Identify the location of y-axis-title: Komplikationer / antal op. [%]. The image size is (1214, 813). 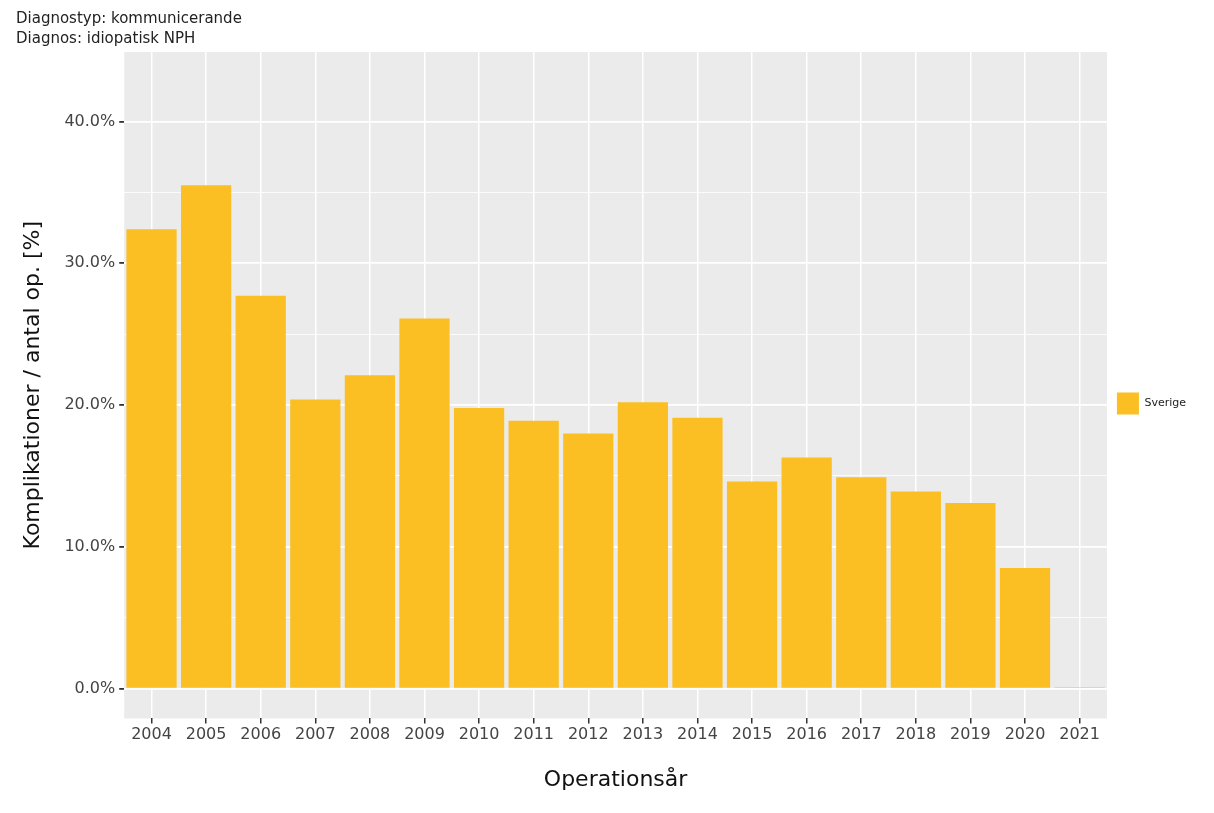
(31, 385).